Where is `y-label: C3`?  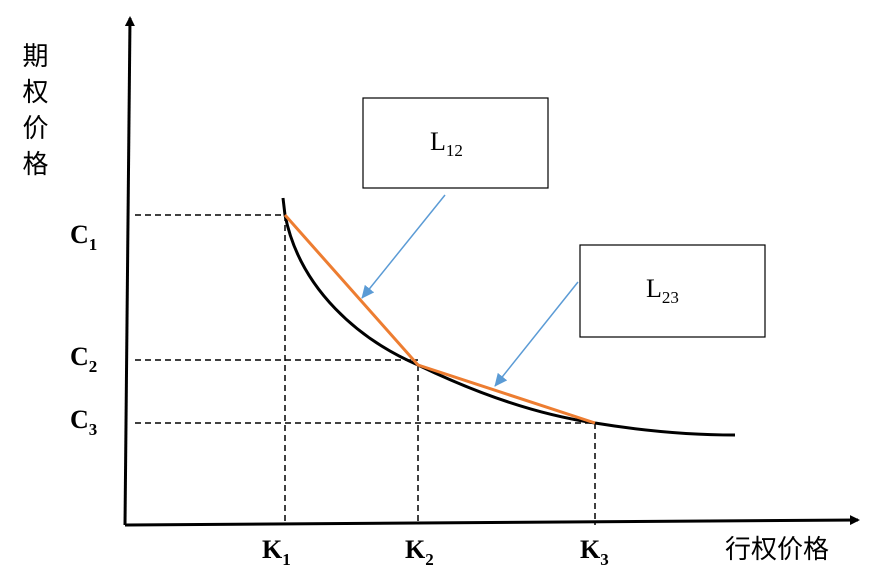
y-label: C3 is located at coordinates (83, 422).